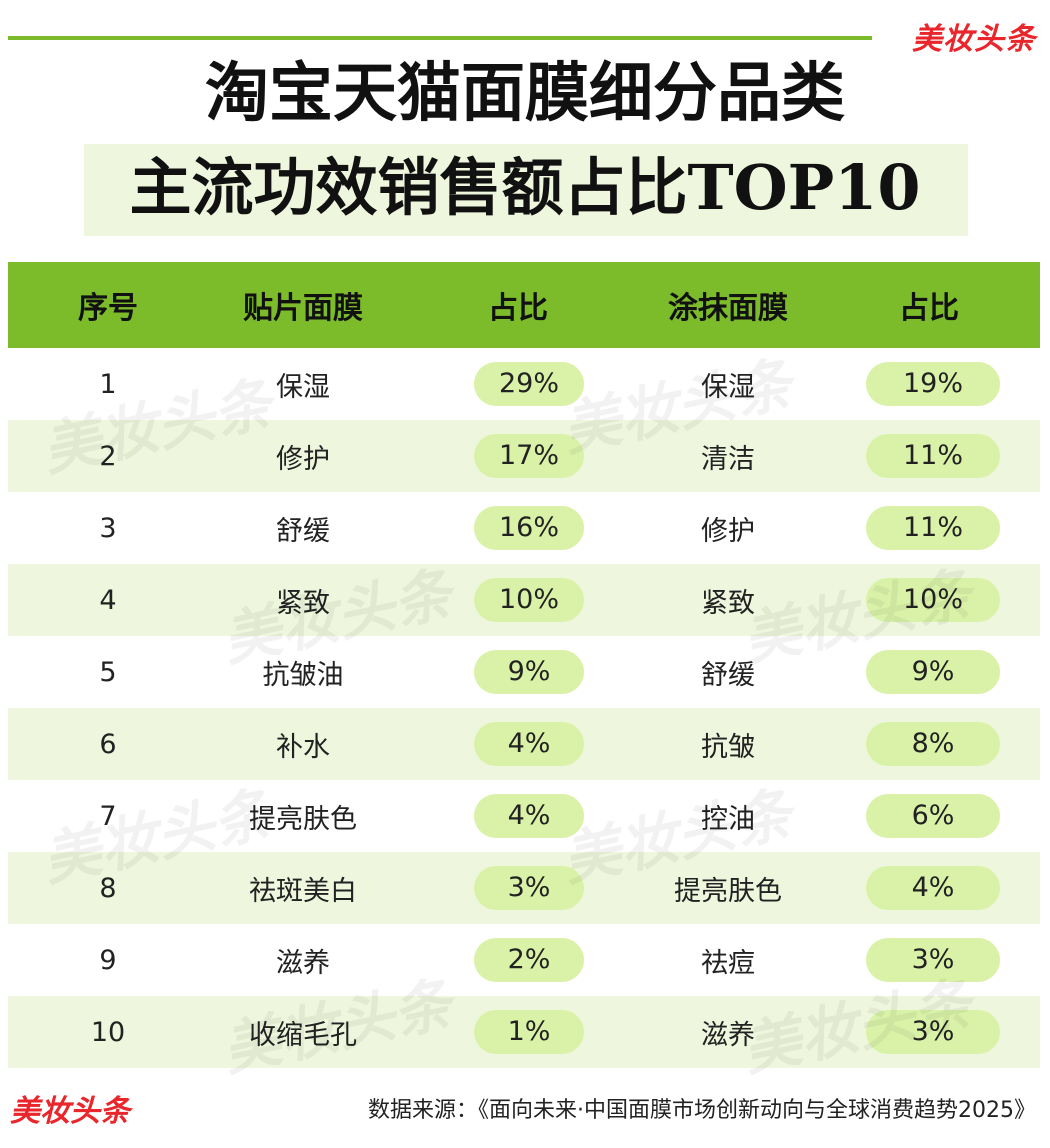 The image size is (1050, 1148). What do you see at coordinates (728, 963) in the screenshot?
I see `cream-mask-cell: 祛痘` at bounding box center [728, 963].